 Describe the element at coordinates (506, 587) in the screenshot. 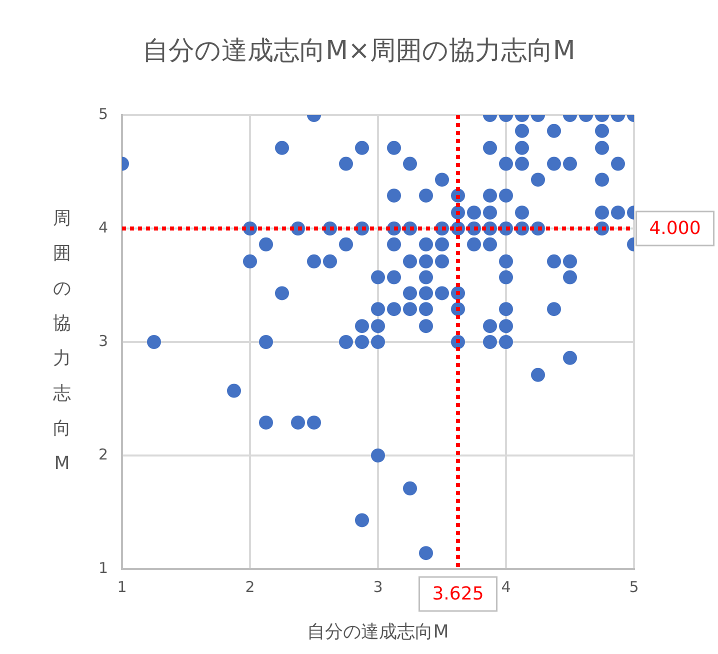

I see `x-tick-label: 4` at that location.